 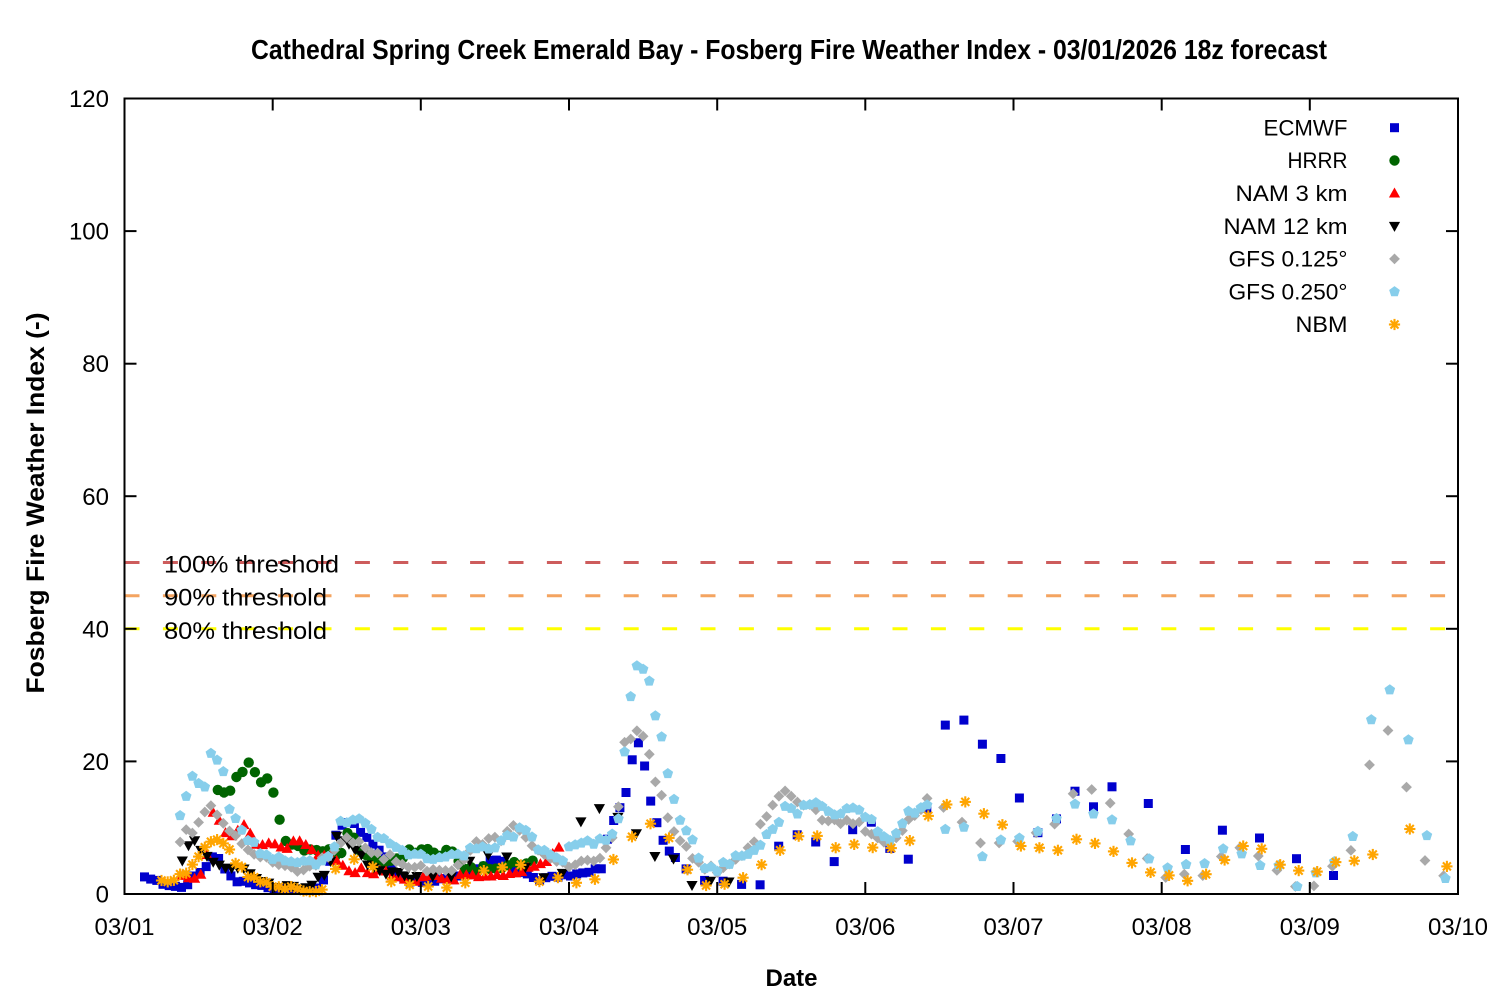 I want to click on svg-text: 80, so click(x=95, y=364).